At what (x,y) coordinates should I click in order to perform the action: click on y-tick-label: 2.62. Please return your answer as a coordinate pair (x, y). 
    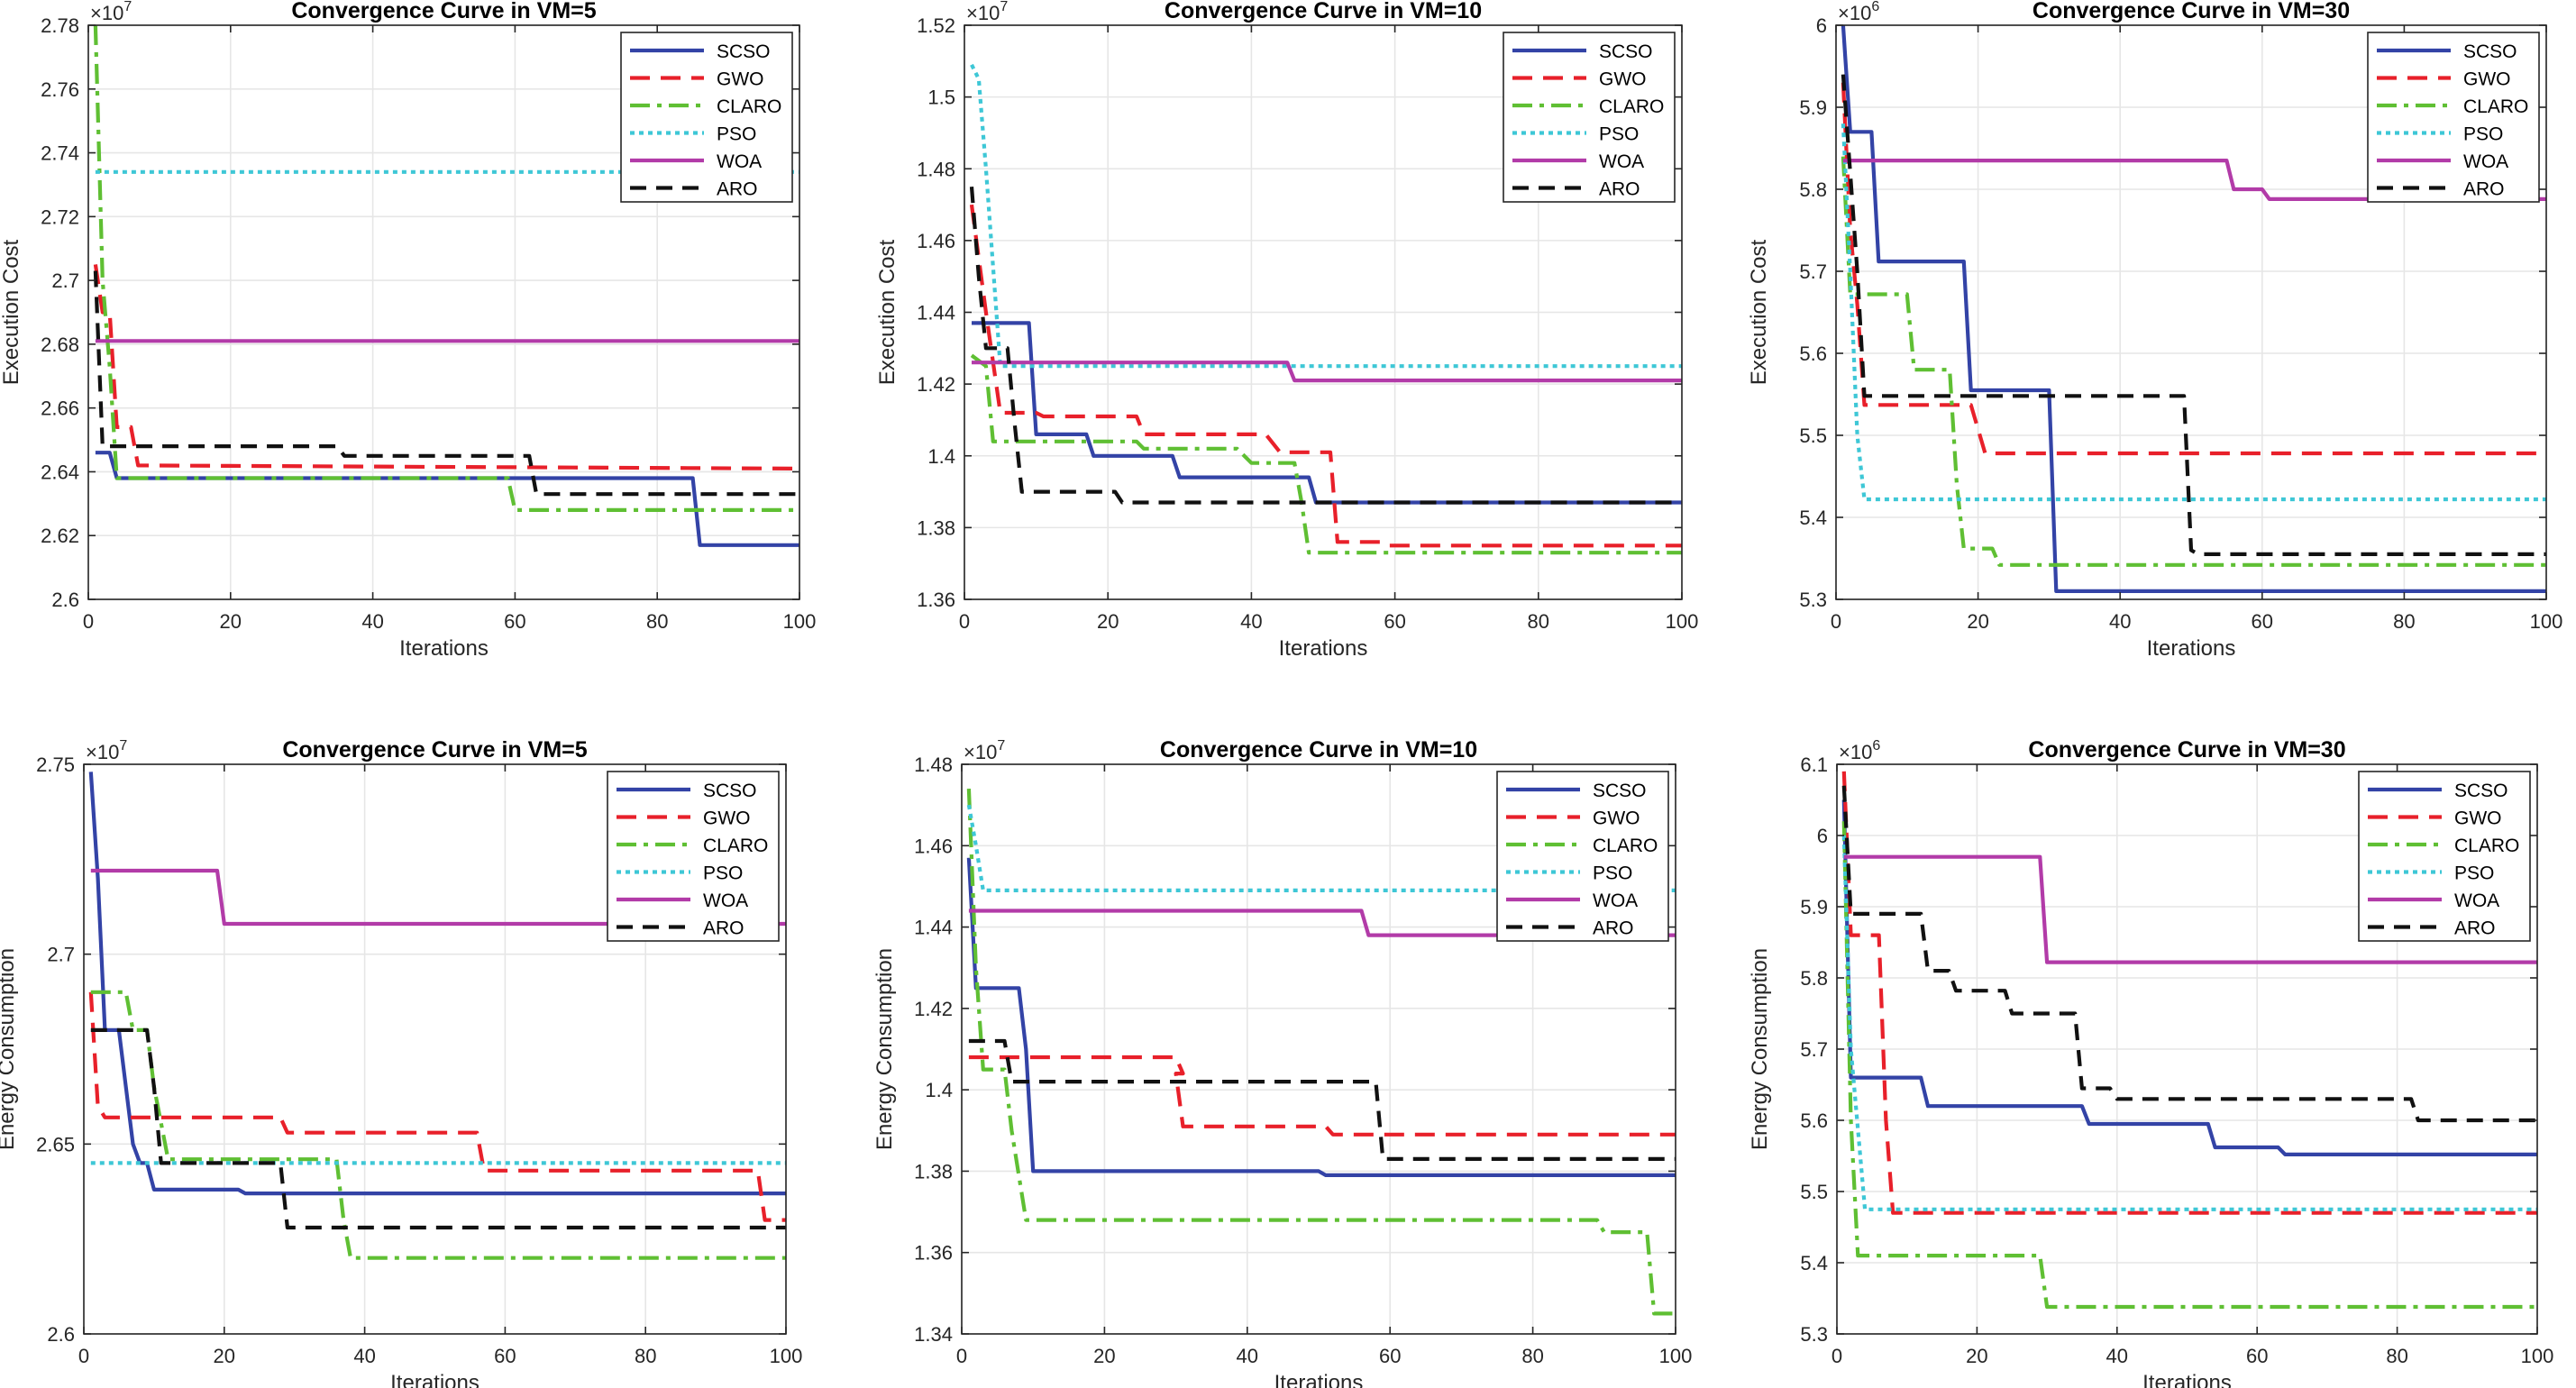
    Looking at the image, I should click on (60, 536).